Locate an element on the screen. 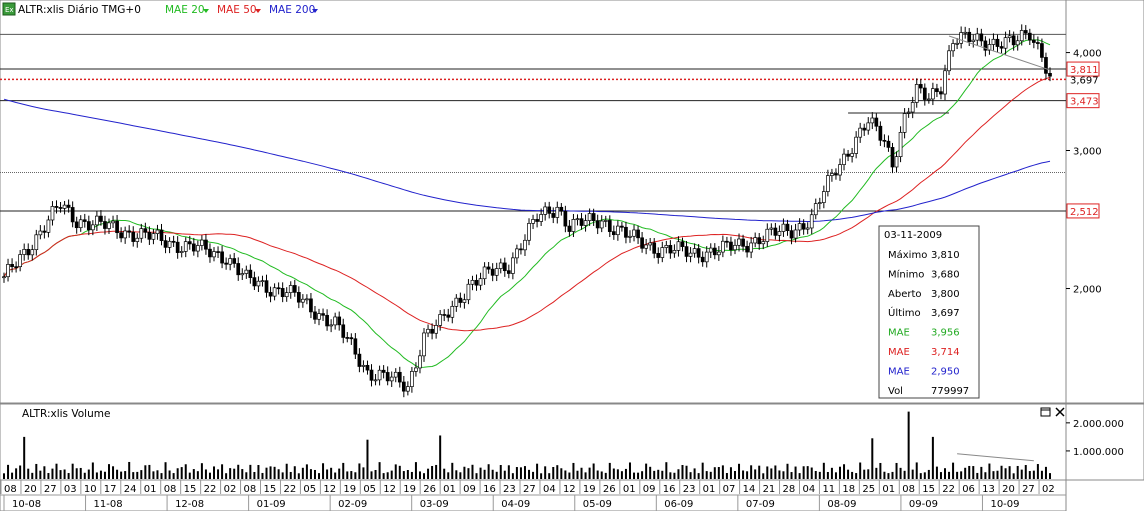 The width and height of the screenshot is (1144, 514). instrument-icon is located at coordinates (9, 9).